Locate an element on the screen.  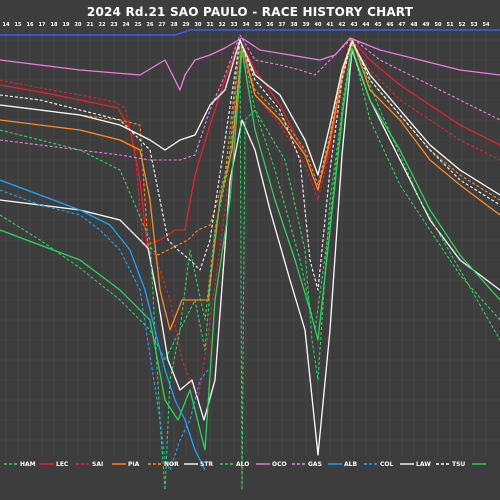
lap-tick-label: 44 is located at coordinates (366, 25).